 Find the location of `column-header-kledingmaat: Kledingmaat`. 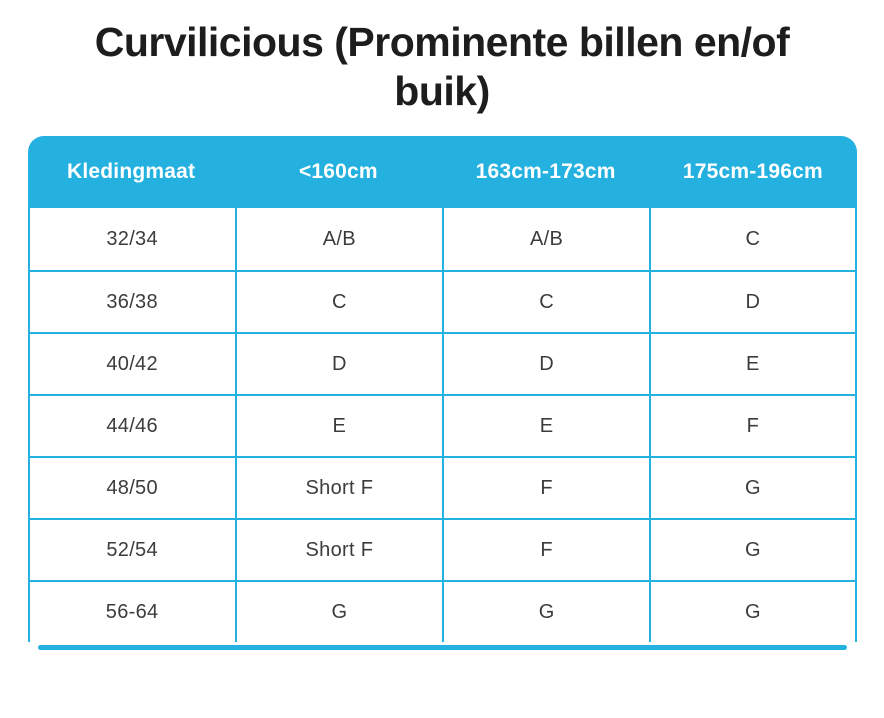

column-header-kledingmaat: Kledingmaat is located at coordinates (131, 172).